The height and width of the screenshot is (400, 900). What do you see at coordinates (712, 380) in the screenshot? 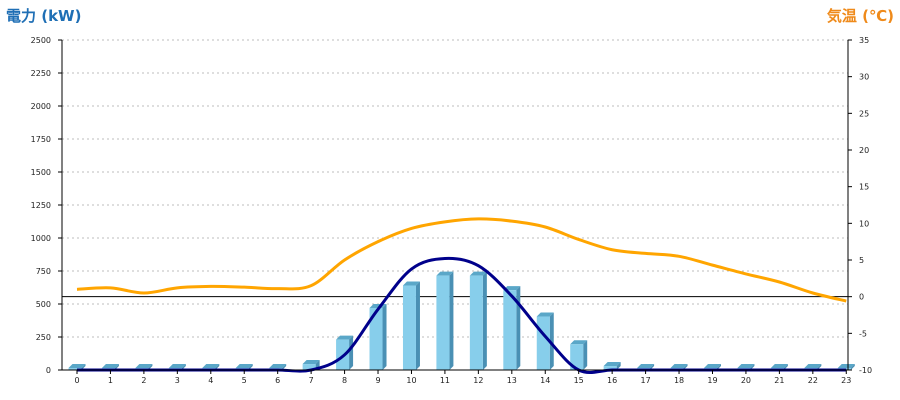
I see `x-tick-label-19: 19` at bounding box center [712, 380].